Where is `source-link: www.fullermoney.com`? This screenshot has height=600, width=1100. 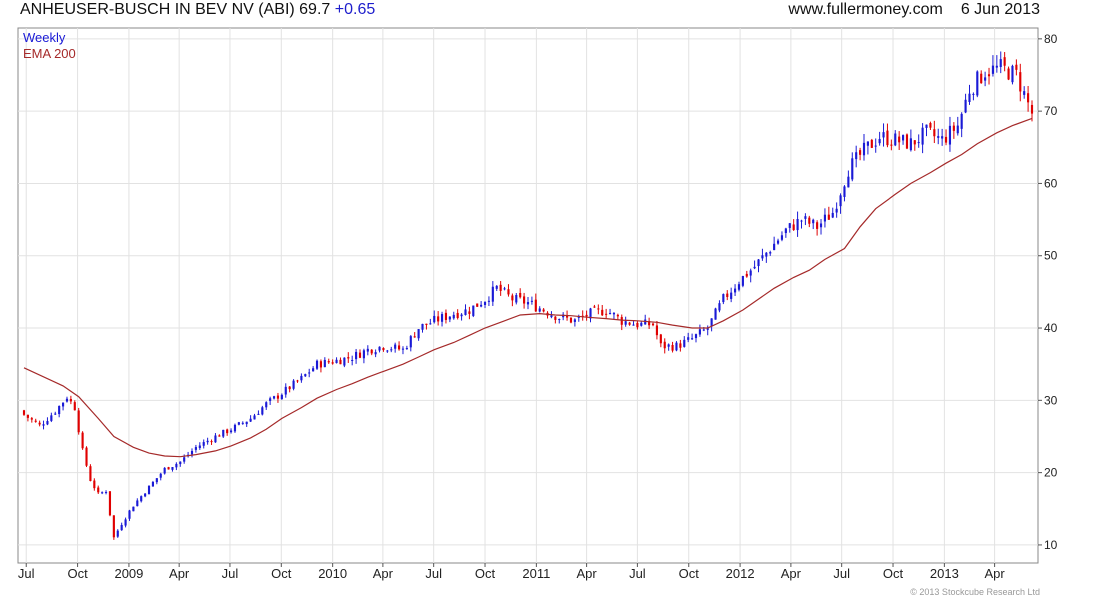 source-link: www.fullermoney.com is located at coordinates (865, 9).